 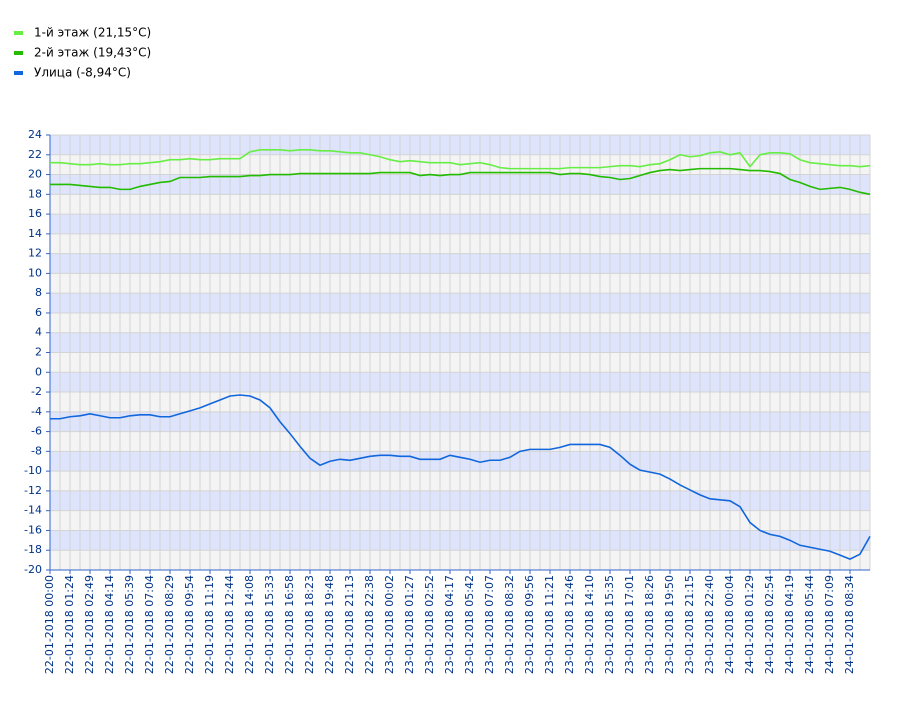 I want to click on x-tick-label: 23-01-2018 22:40, so click(x=709, y=624).